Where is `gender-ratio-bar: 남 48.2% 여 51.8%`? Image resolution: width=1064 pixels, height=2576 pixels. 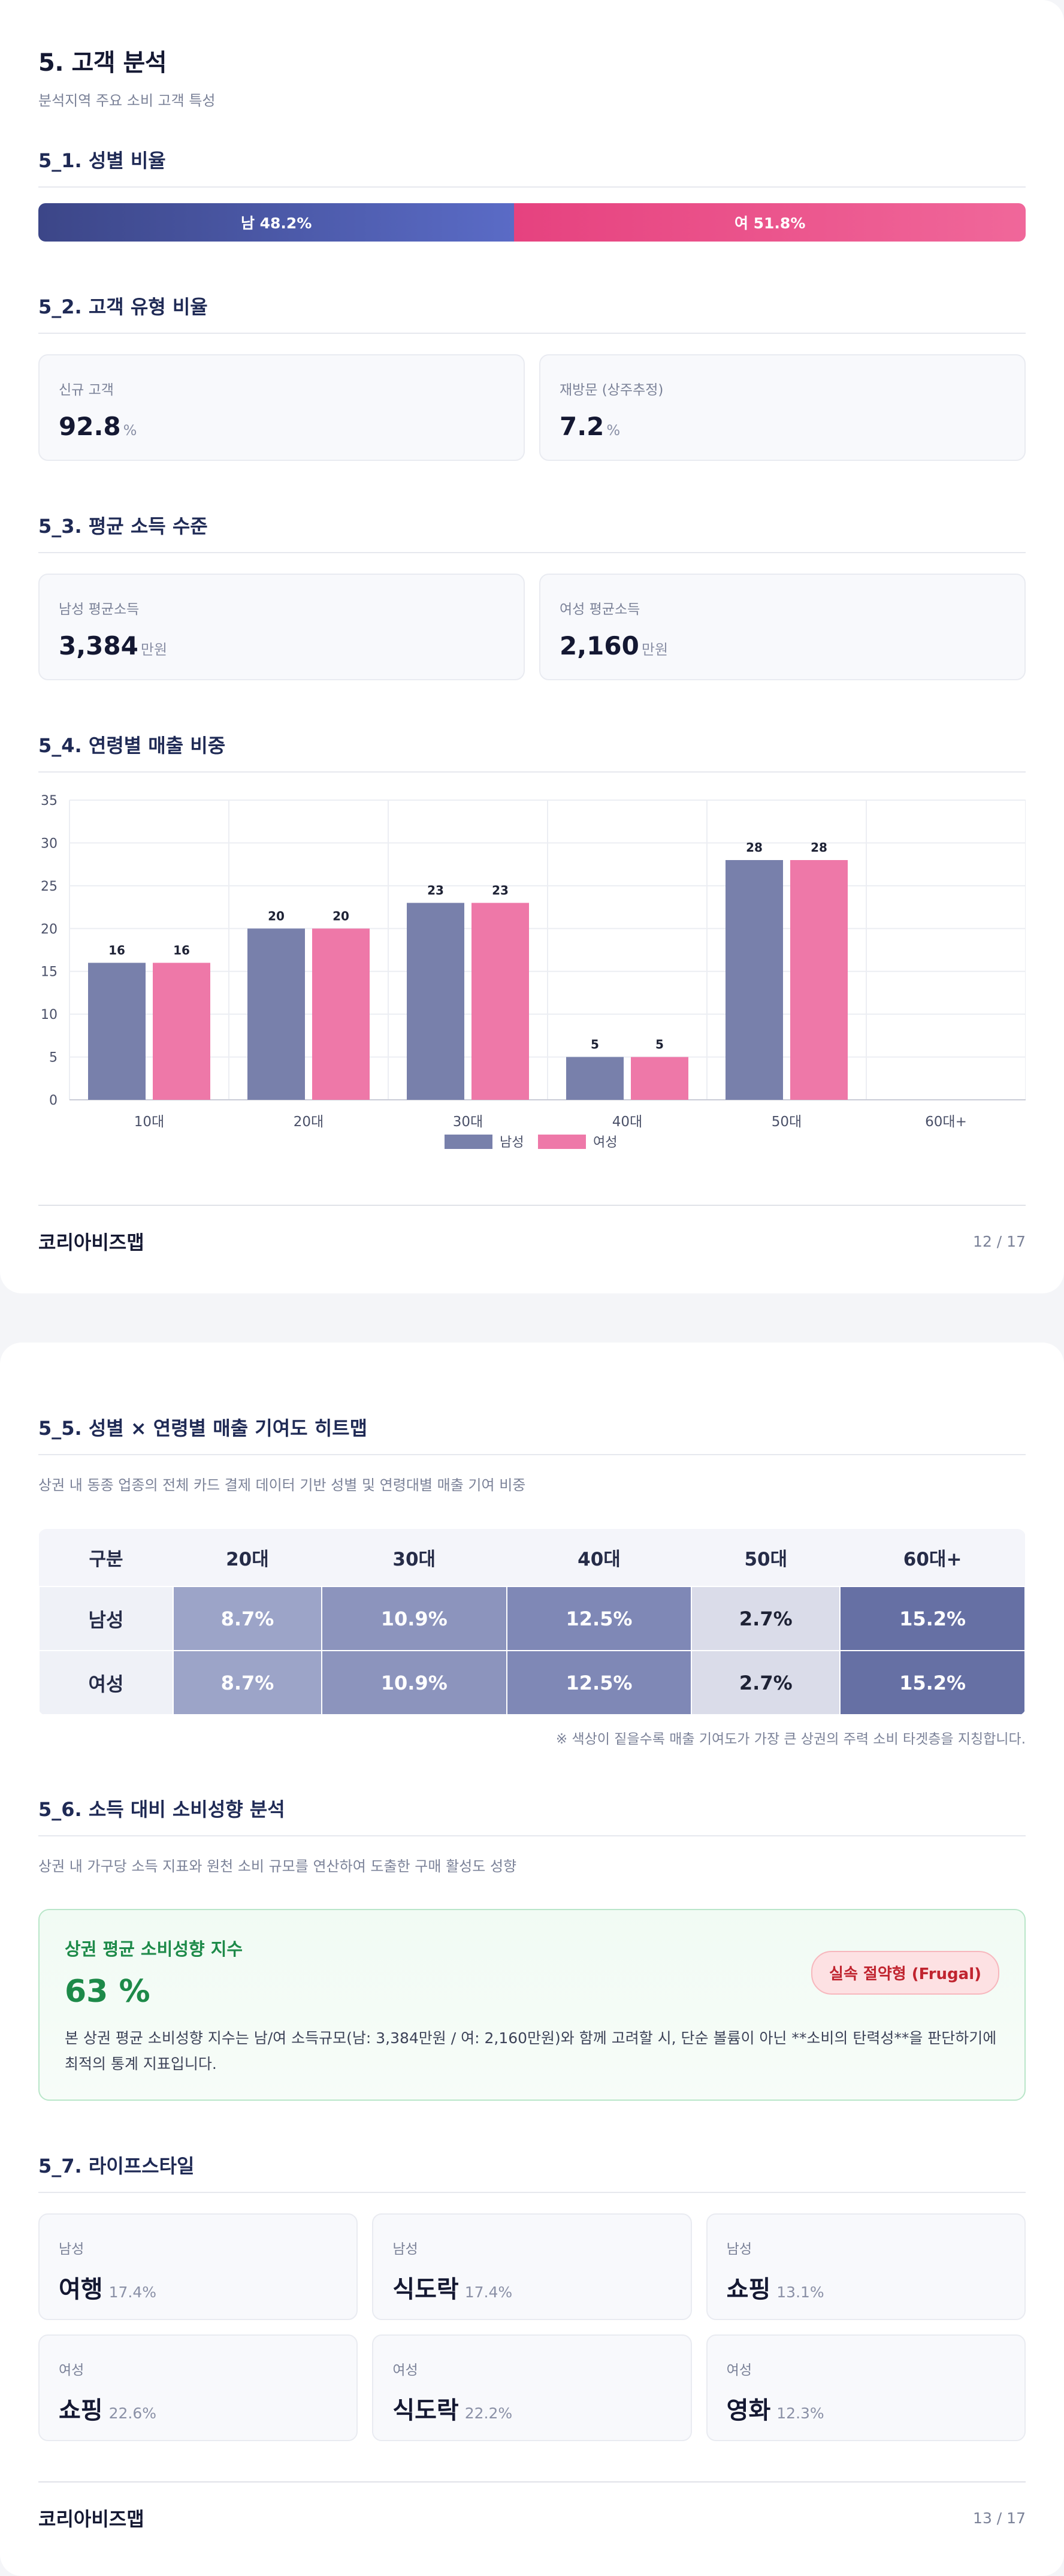 gender-ratio-bar: 남 48.2% 여 51.8% is located at coordinates (532, 222).